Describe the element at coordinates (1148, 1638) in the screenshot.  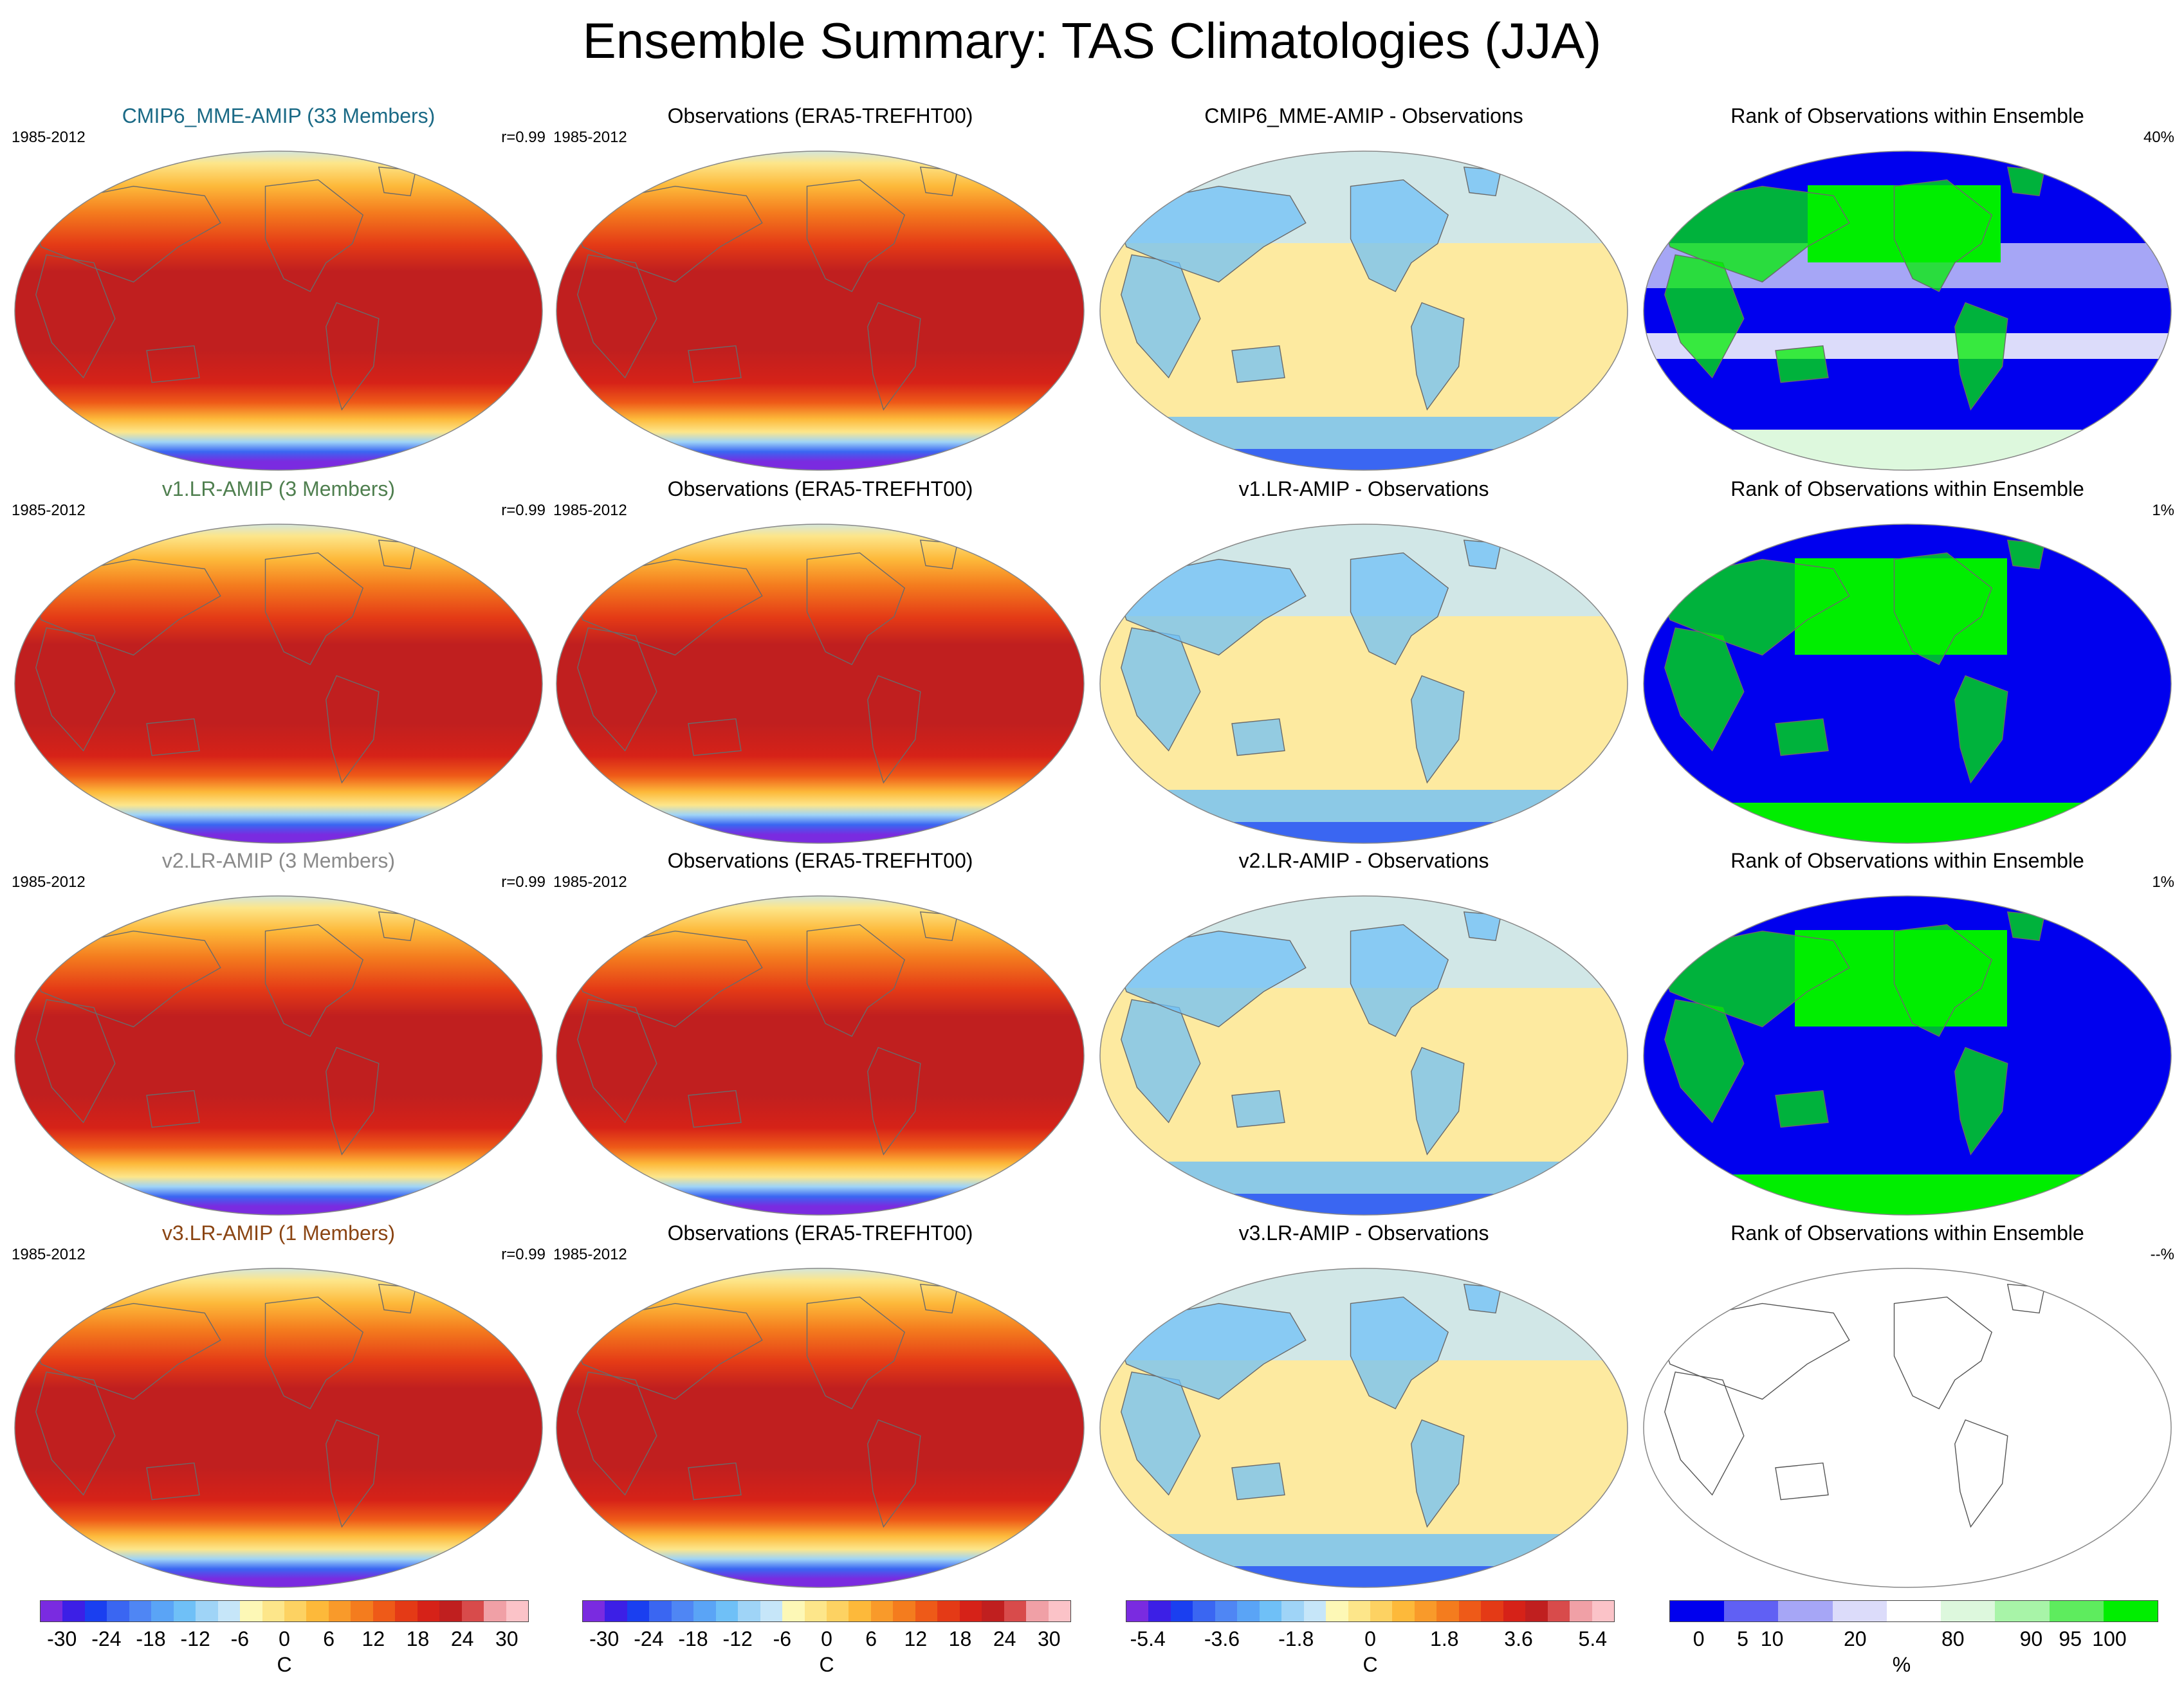
I see `colorbar-tick-label: -5.4` at that location.